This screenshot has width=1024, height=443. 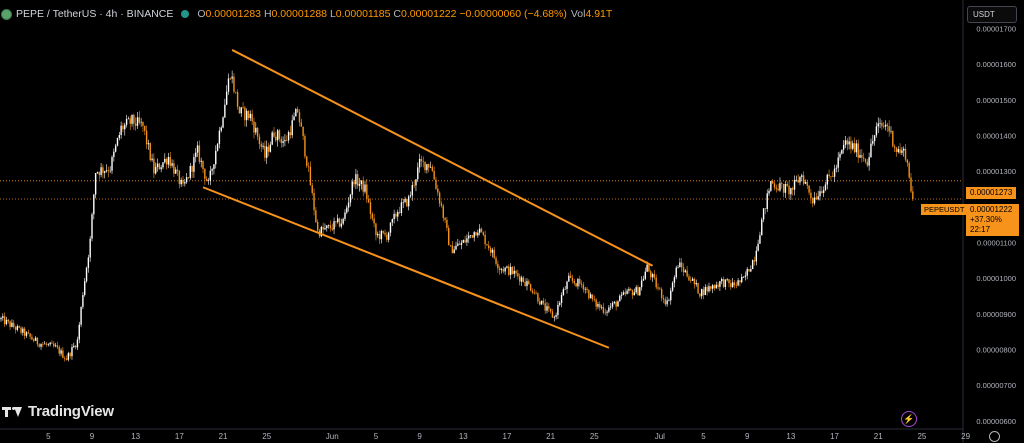 I want to click on x-tick-label: Jul, so click(x=660, y=436).